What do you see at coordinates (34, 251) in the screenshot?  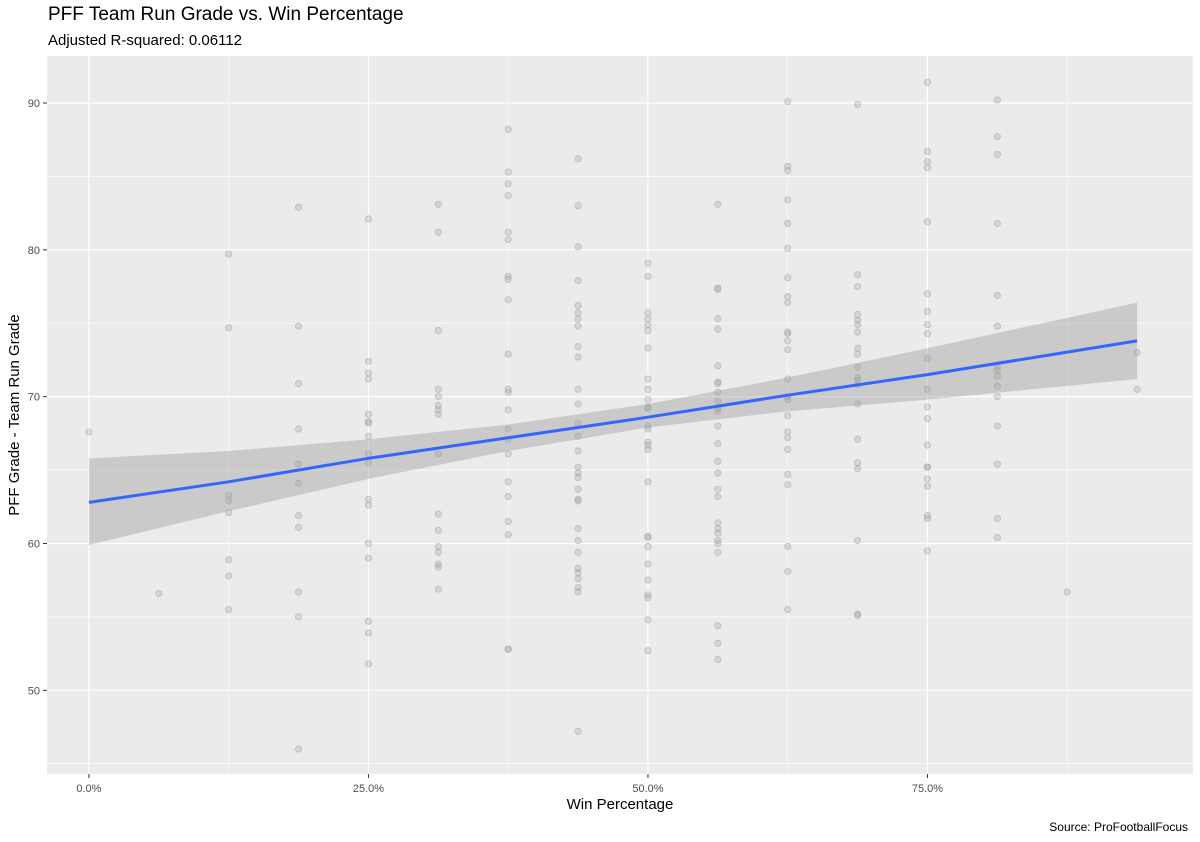 I see `y-tick-label: 80` at bounding box center [34, 251].